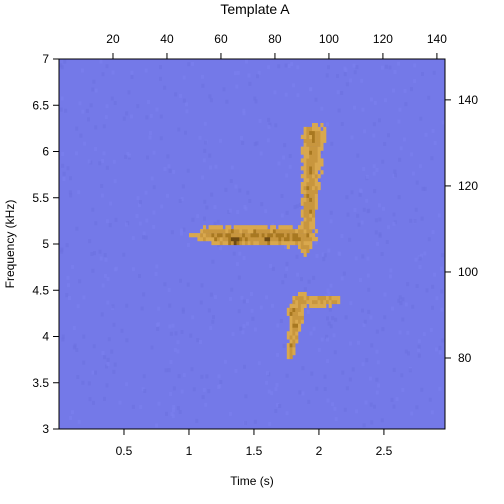 Image resolution: width=504 pixels, height=504 pixels. Describe the element at coordinates (45, 337) in the screenshot. I see `y-tick-label: 4` at that location.